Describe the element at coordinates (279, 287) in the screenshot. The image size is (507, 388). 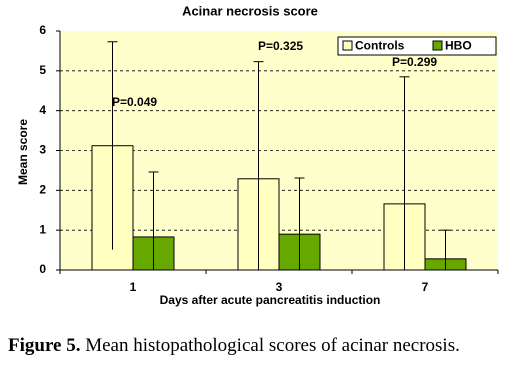
I see `x-tick-label: 3` at that location.